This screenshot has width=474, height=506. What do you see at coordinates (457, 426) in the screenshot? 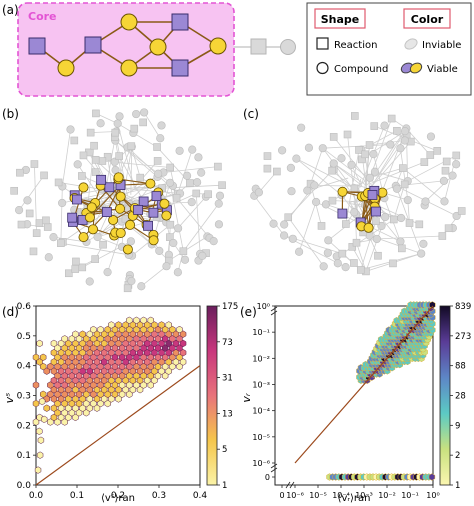
I see `colorbar-tick-label: 9` at bounding box center [457, 426].